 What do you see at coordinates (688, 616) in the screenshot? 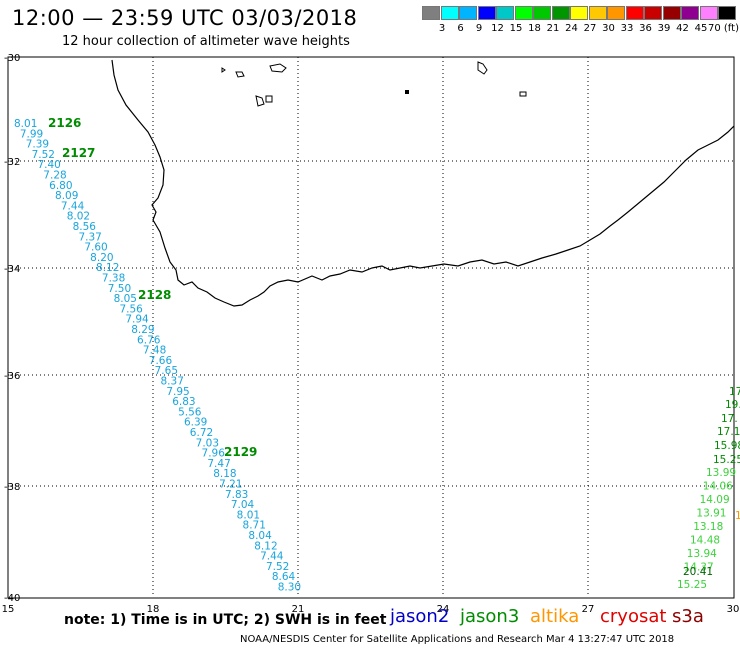
I see `satellite-name: s3a` at bounding box center [688, 616].